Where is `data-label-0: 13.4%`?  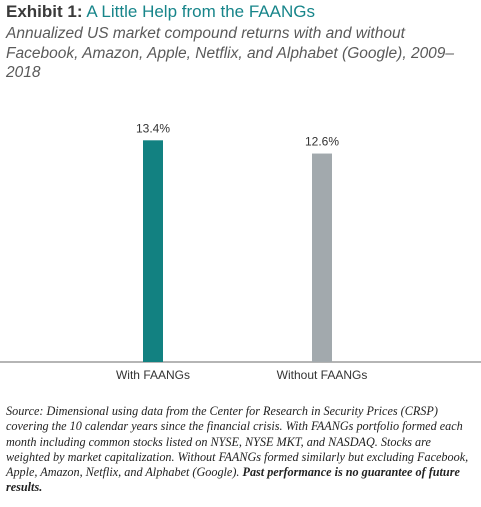 data-label-0: 13.4% is located at coordinates (153, 128).